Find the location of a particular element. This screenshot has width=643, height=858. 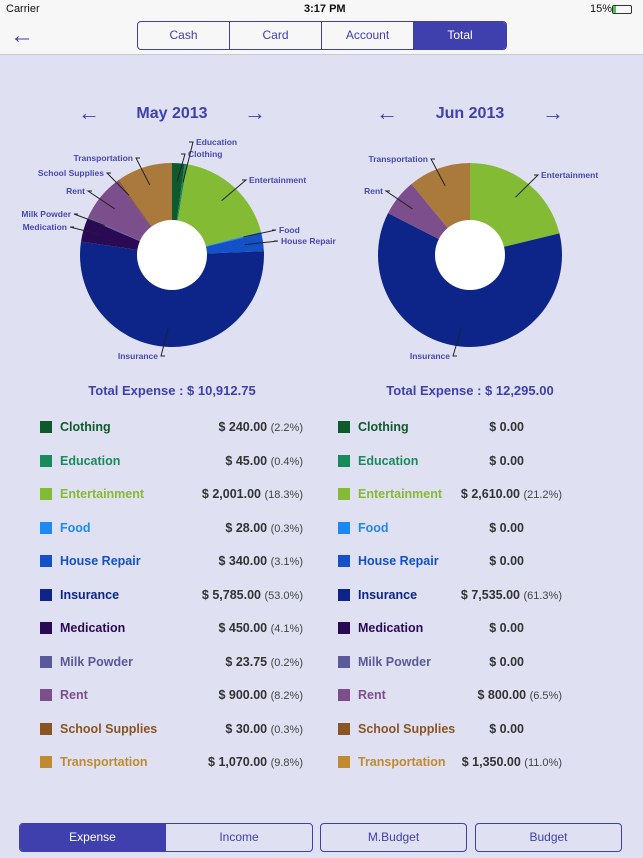

category-name: Rent is located at coordinates (372, 695).